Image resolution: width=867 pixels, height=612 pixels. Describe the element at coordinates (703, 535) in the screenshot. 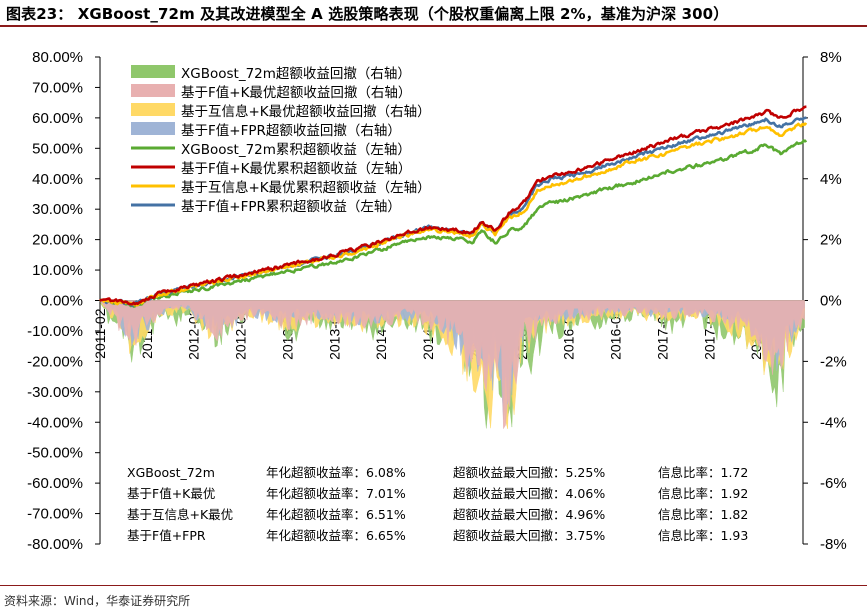

I see `stats-cell: 信息比率：1.93` at that location.